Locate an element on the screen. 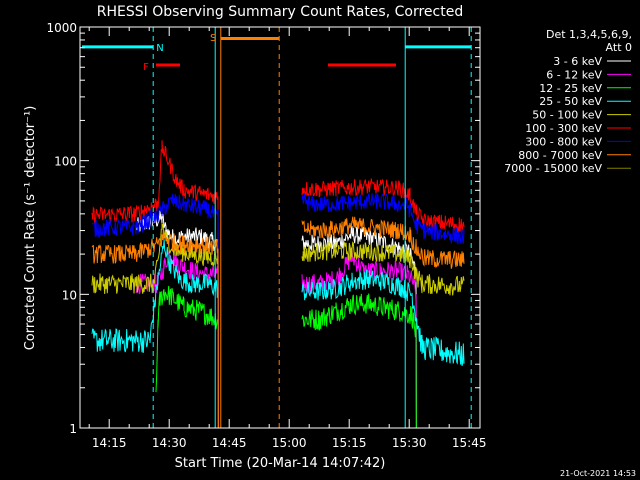 Image resolution: width=640 pixels, height=480 pixels. x-axis-label: Start Time (20-Mar-14 14:07:42) is located at coordinates (280, 463).